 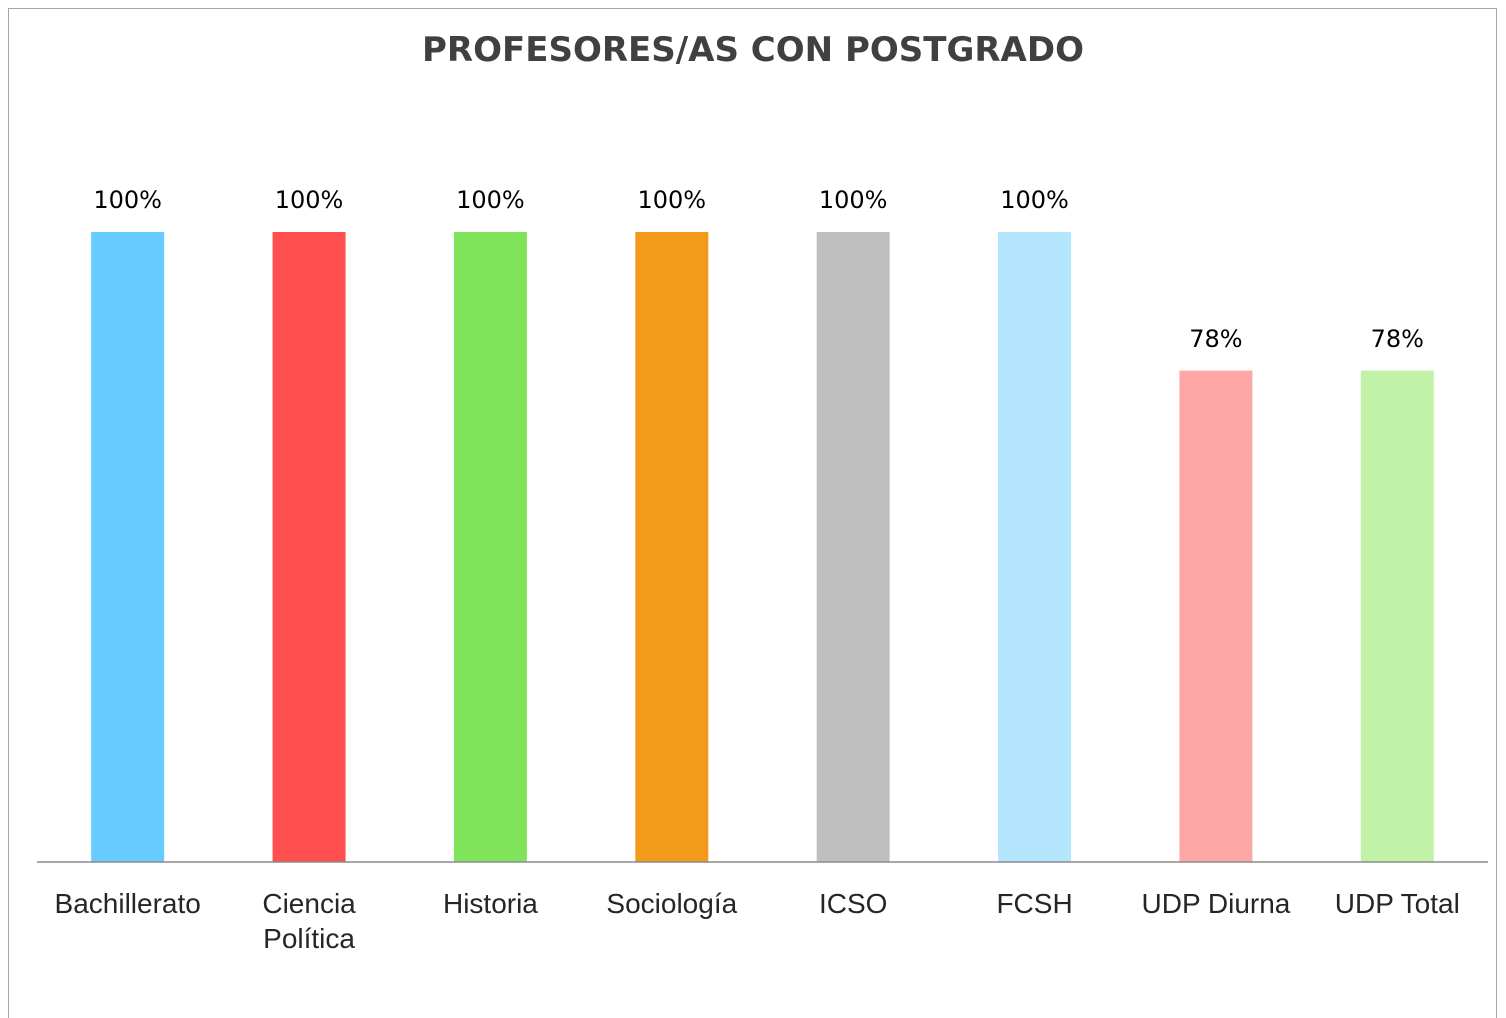 I want to click on x-tick-label: FCSH, so click(x=1034, y=903).